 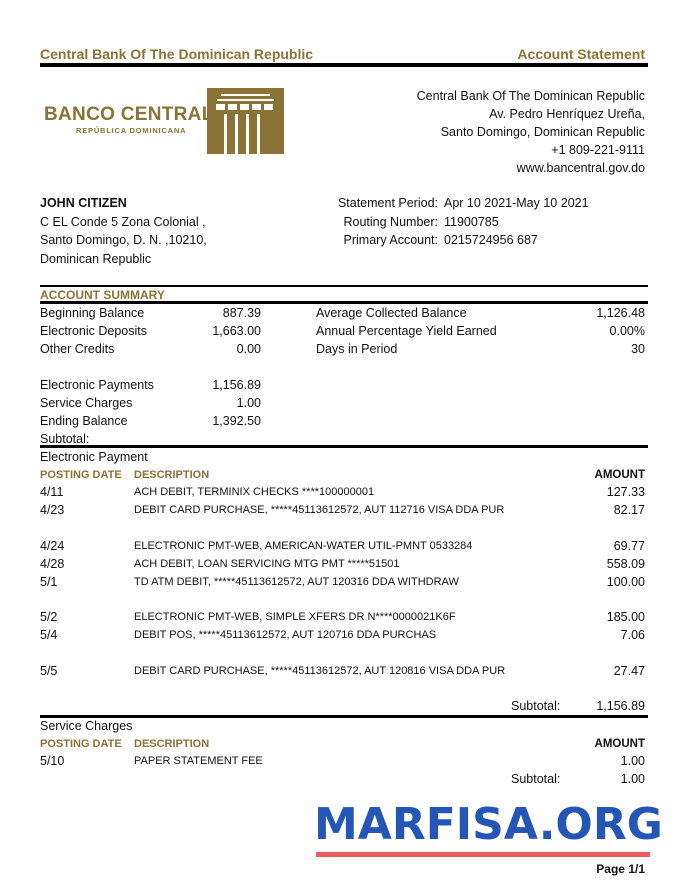 I want to click on subtotal-value: 1,156.89, so click(x=620, y=706).